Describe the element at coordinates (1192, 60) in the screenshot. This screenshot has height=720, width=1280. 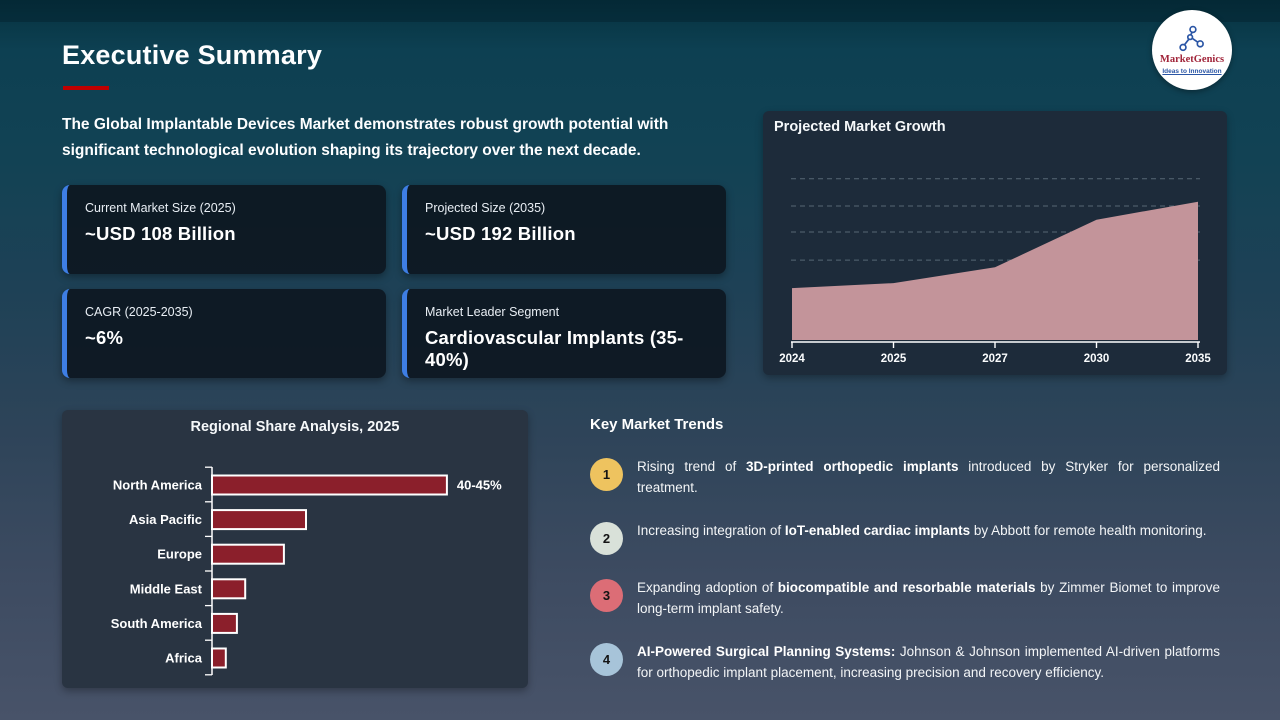
I see `logo-name: MarketGenics` at that location.